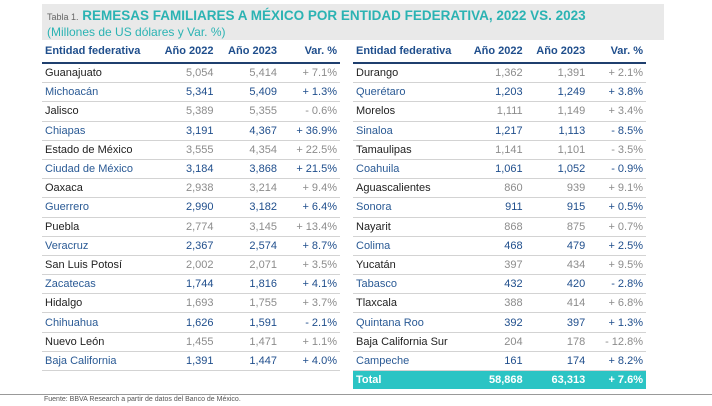  Describe the element at coordinates (408, 73) in the screenshot. I see `entity-cell: Durango` at that location.